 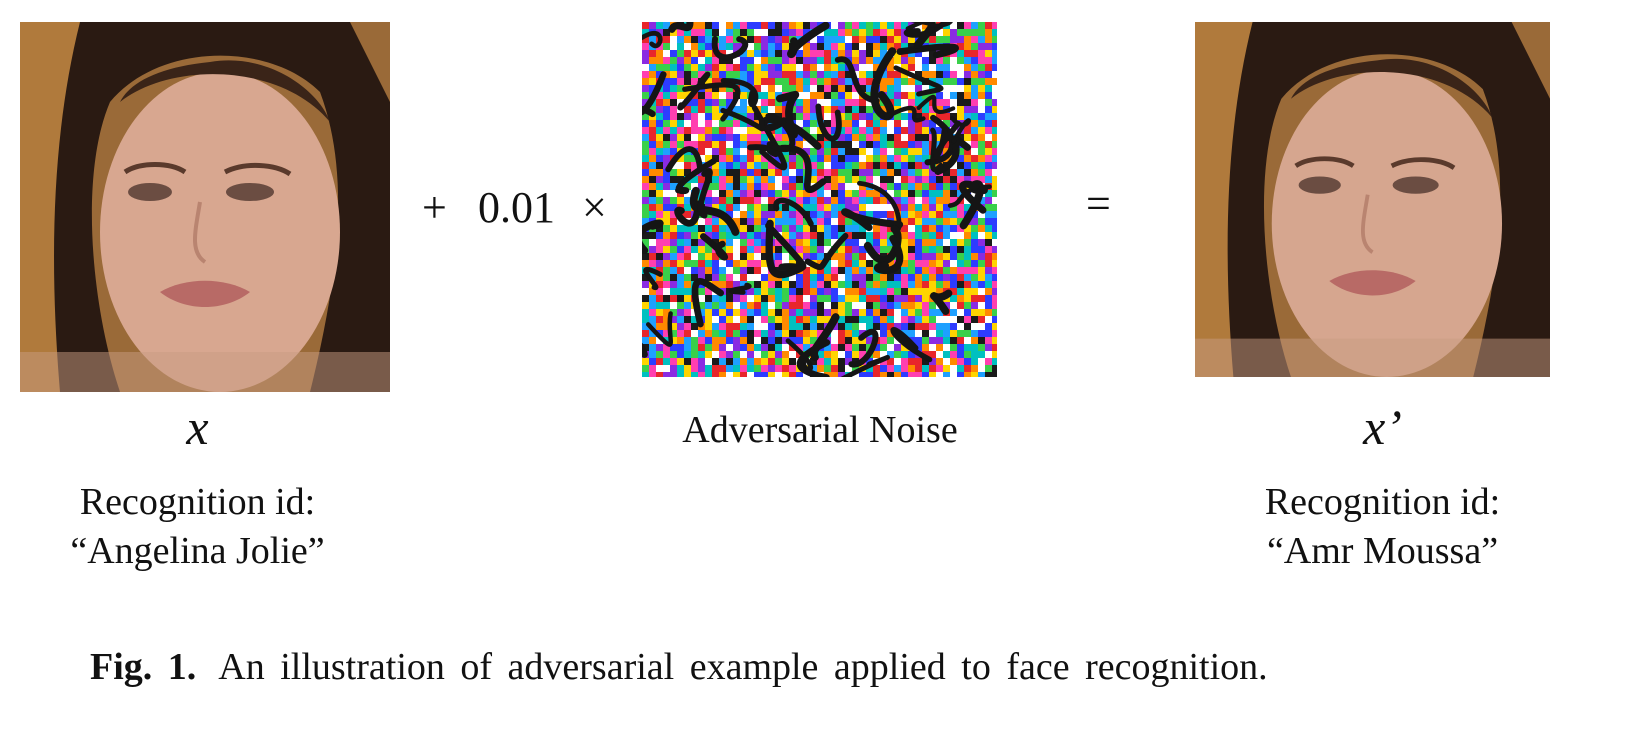 What do you see at coordinates (143, 667) in the screenshot?
I see `figure-number: Fig. 1.` at bounding box center [143, 667].